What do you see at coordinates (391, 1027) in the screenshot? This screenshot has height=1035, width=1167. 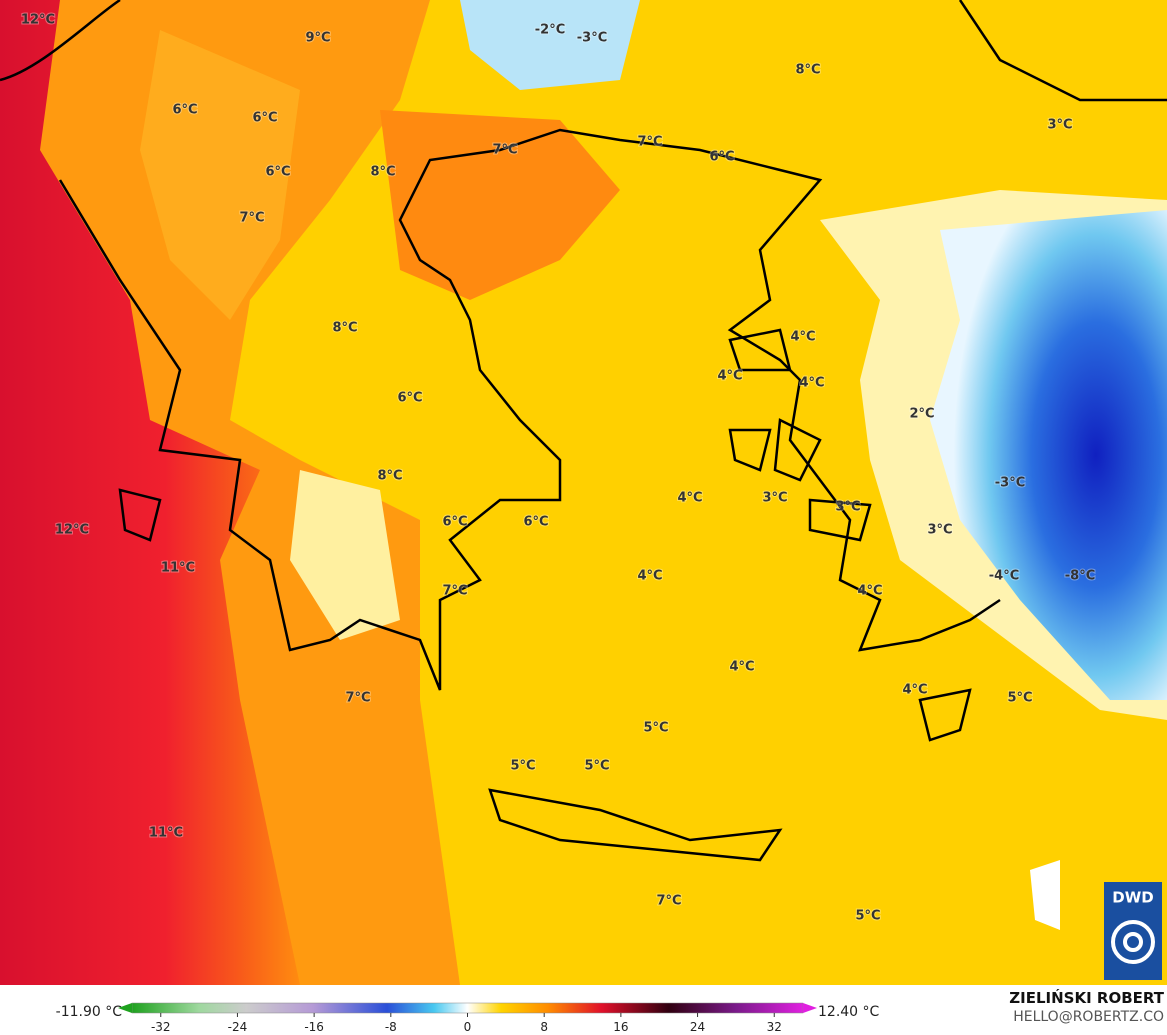 I see `colorbar-tick-label: -8` at bounding box center [391, 1027].